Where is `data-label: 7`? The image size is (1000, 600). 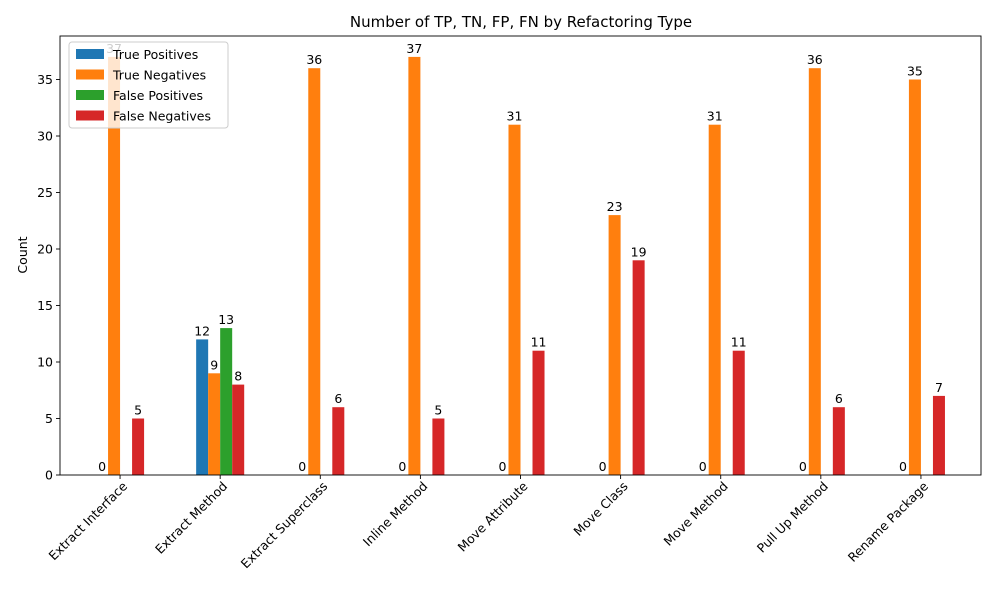
data-label: 7 is located at coordinates (939, 387).